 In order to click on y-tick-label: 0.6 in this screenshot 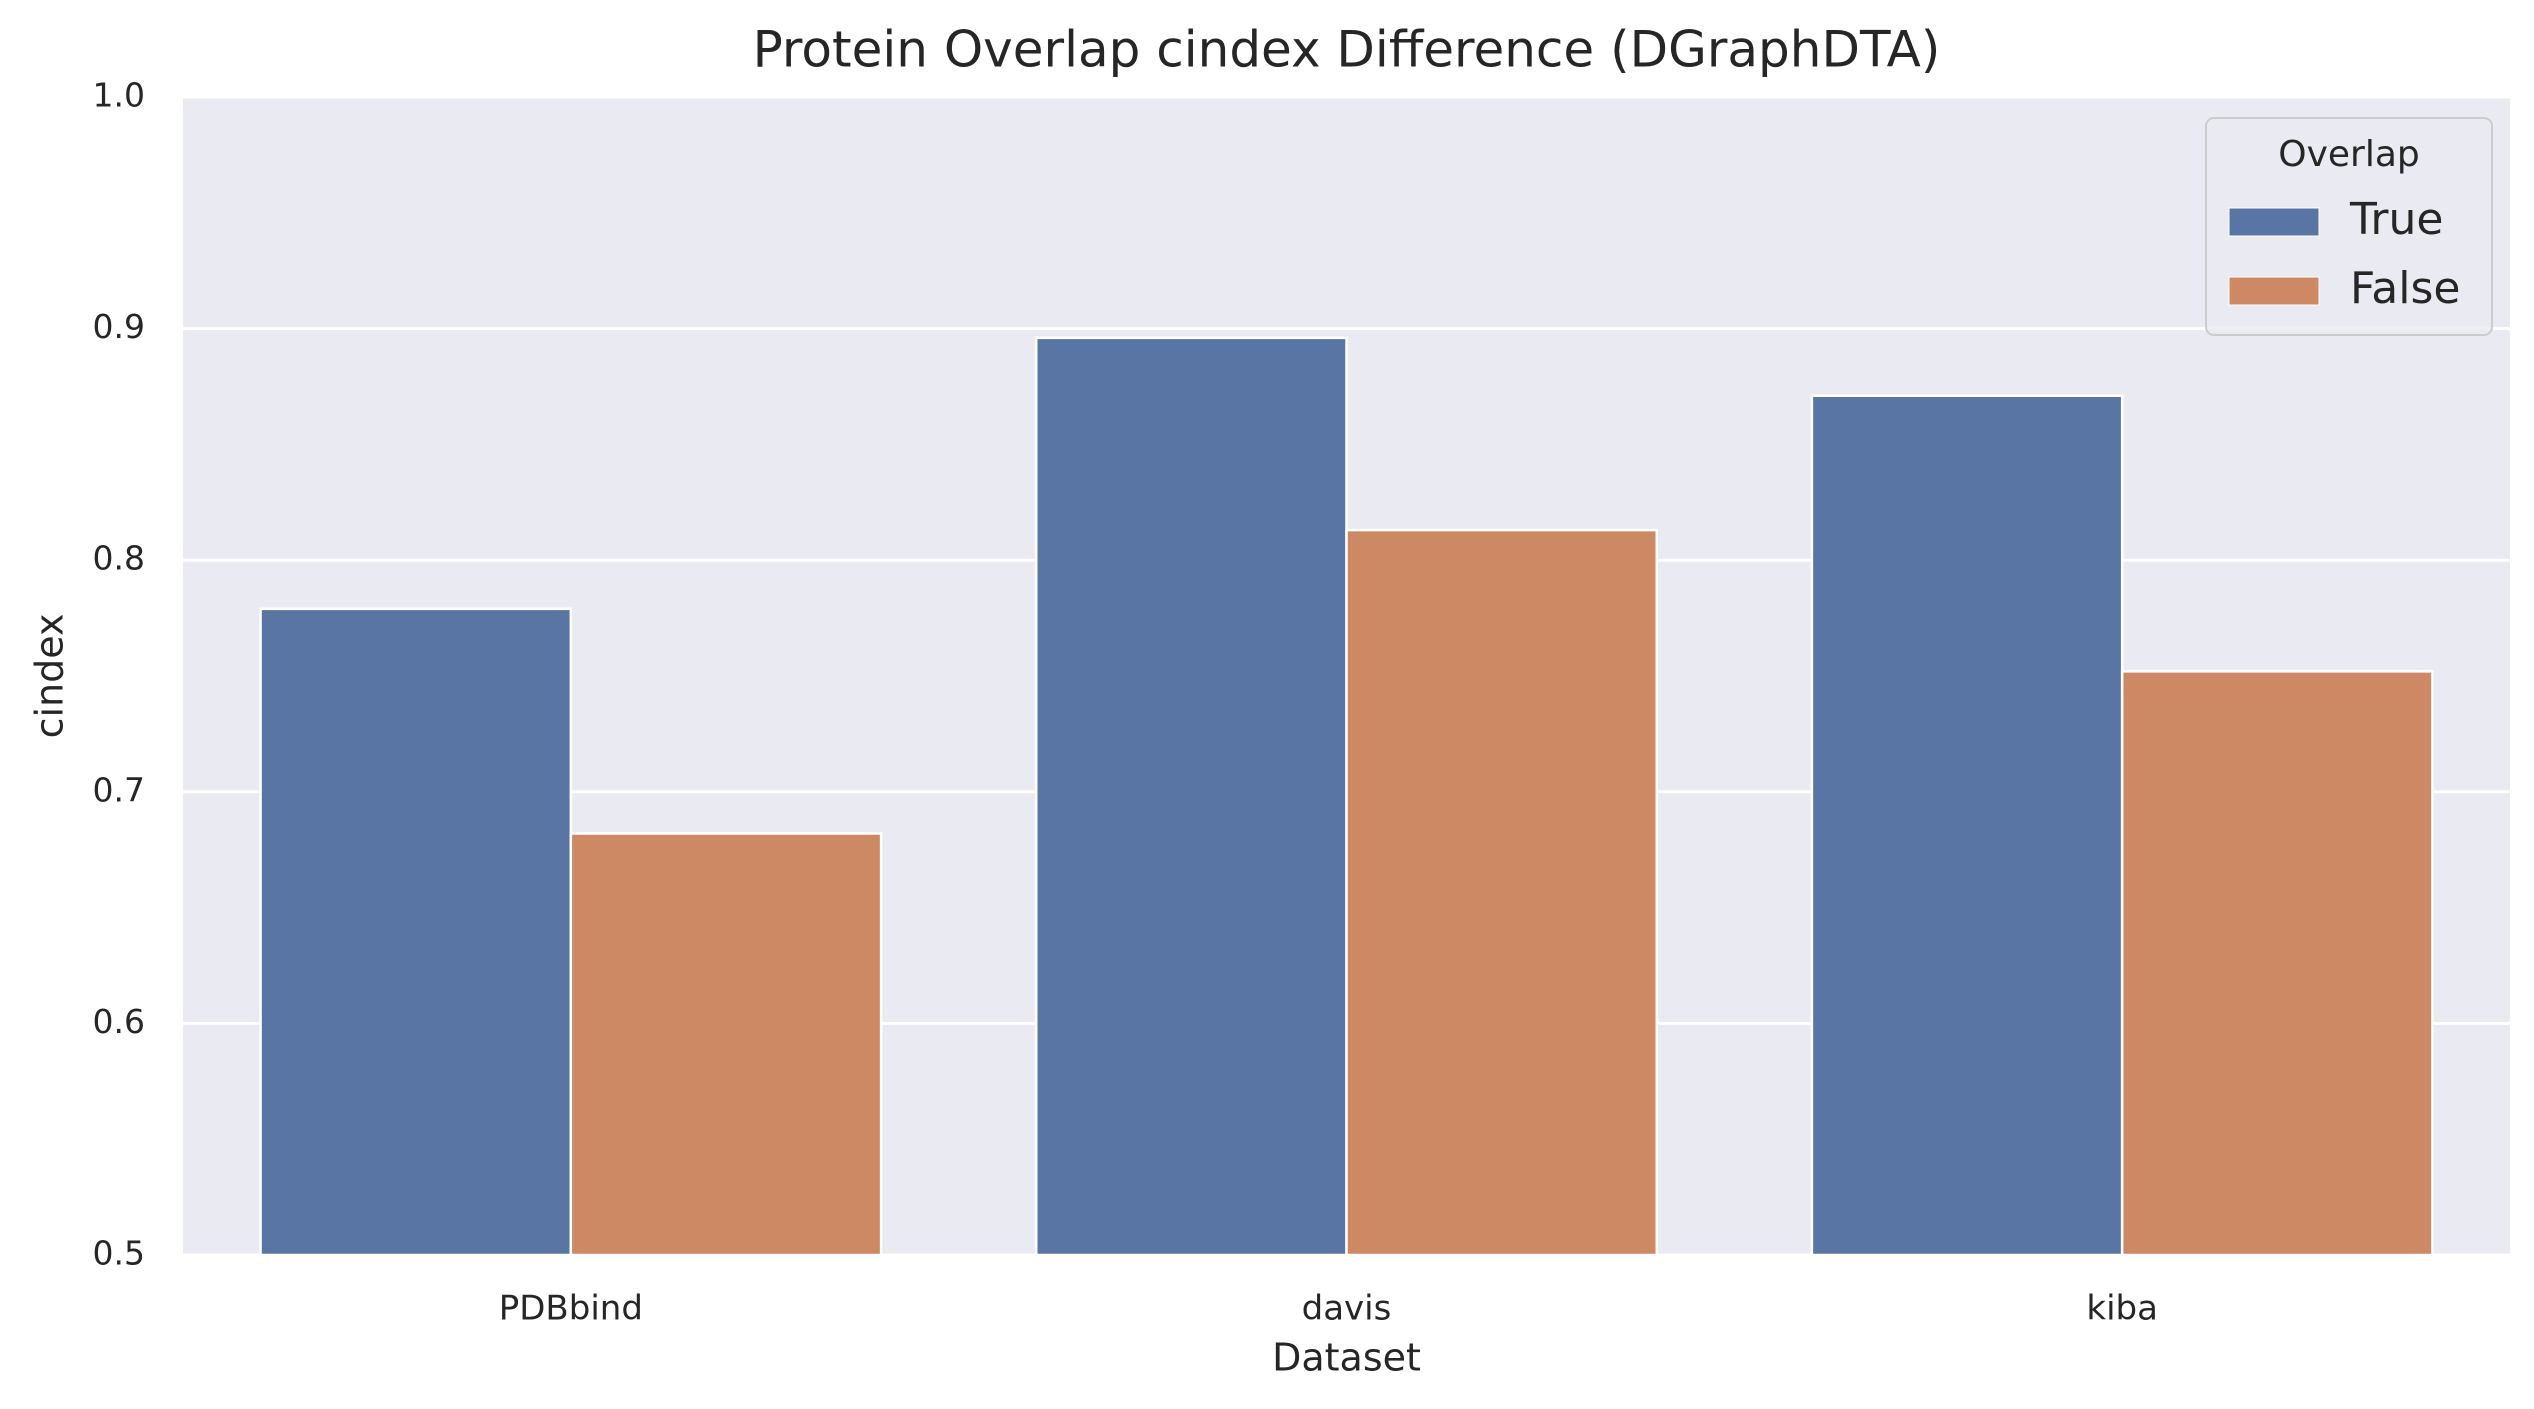, I will do `click(119, 1021)`.